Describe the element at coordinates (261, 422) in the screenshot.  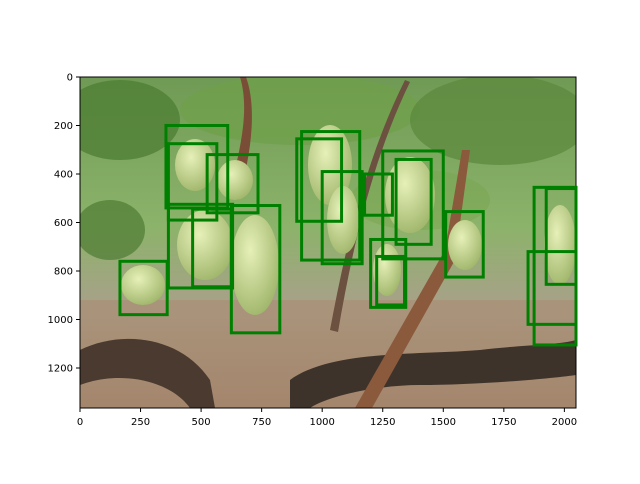
I see `x-tick-label: 750` at that location.